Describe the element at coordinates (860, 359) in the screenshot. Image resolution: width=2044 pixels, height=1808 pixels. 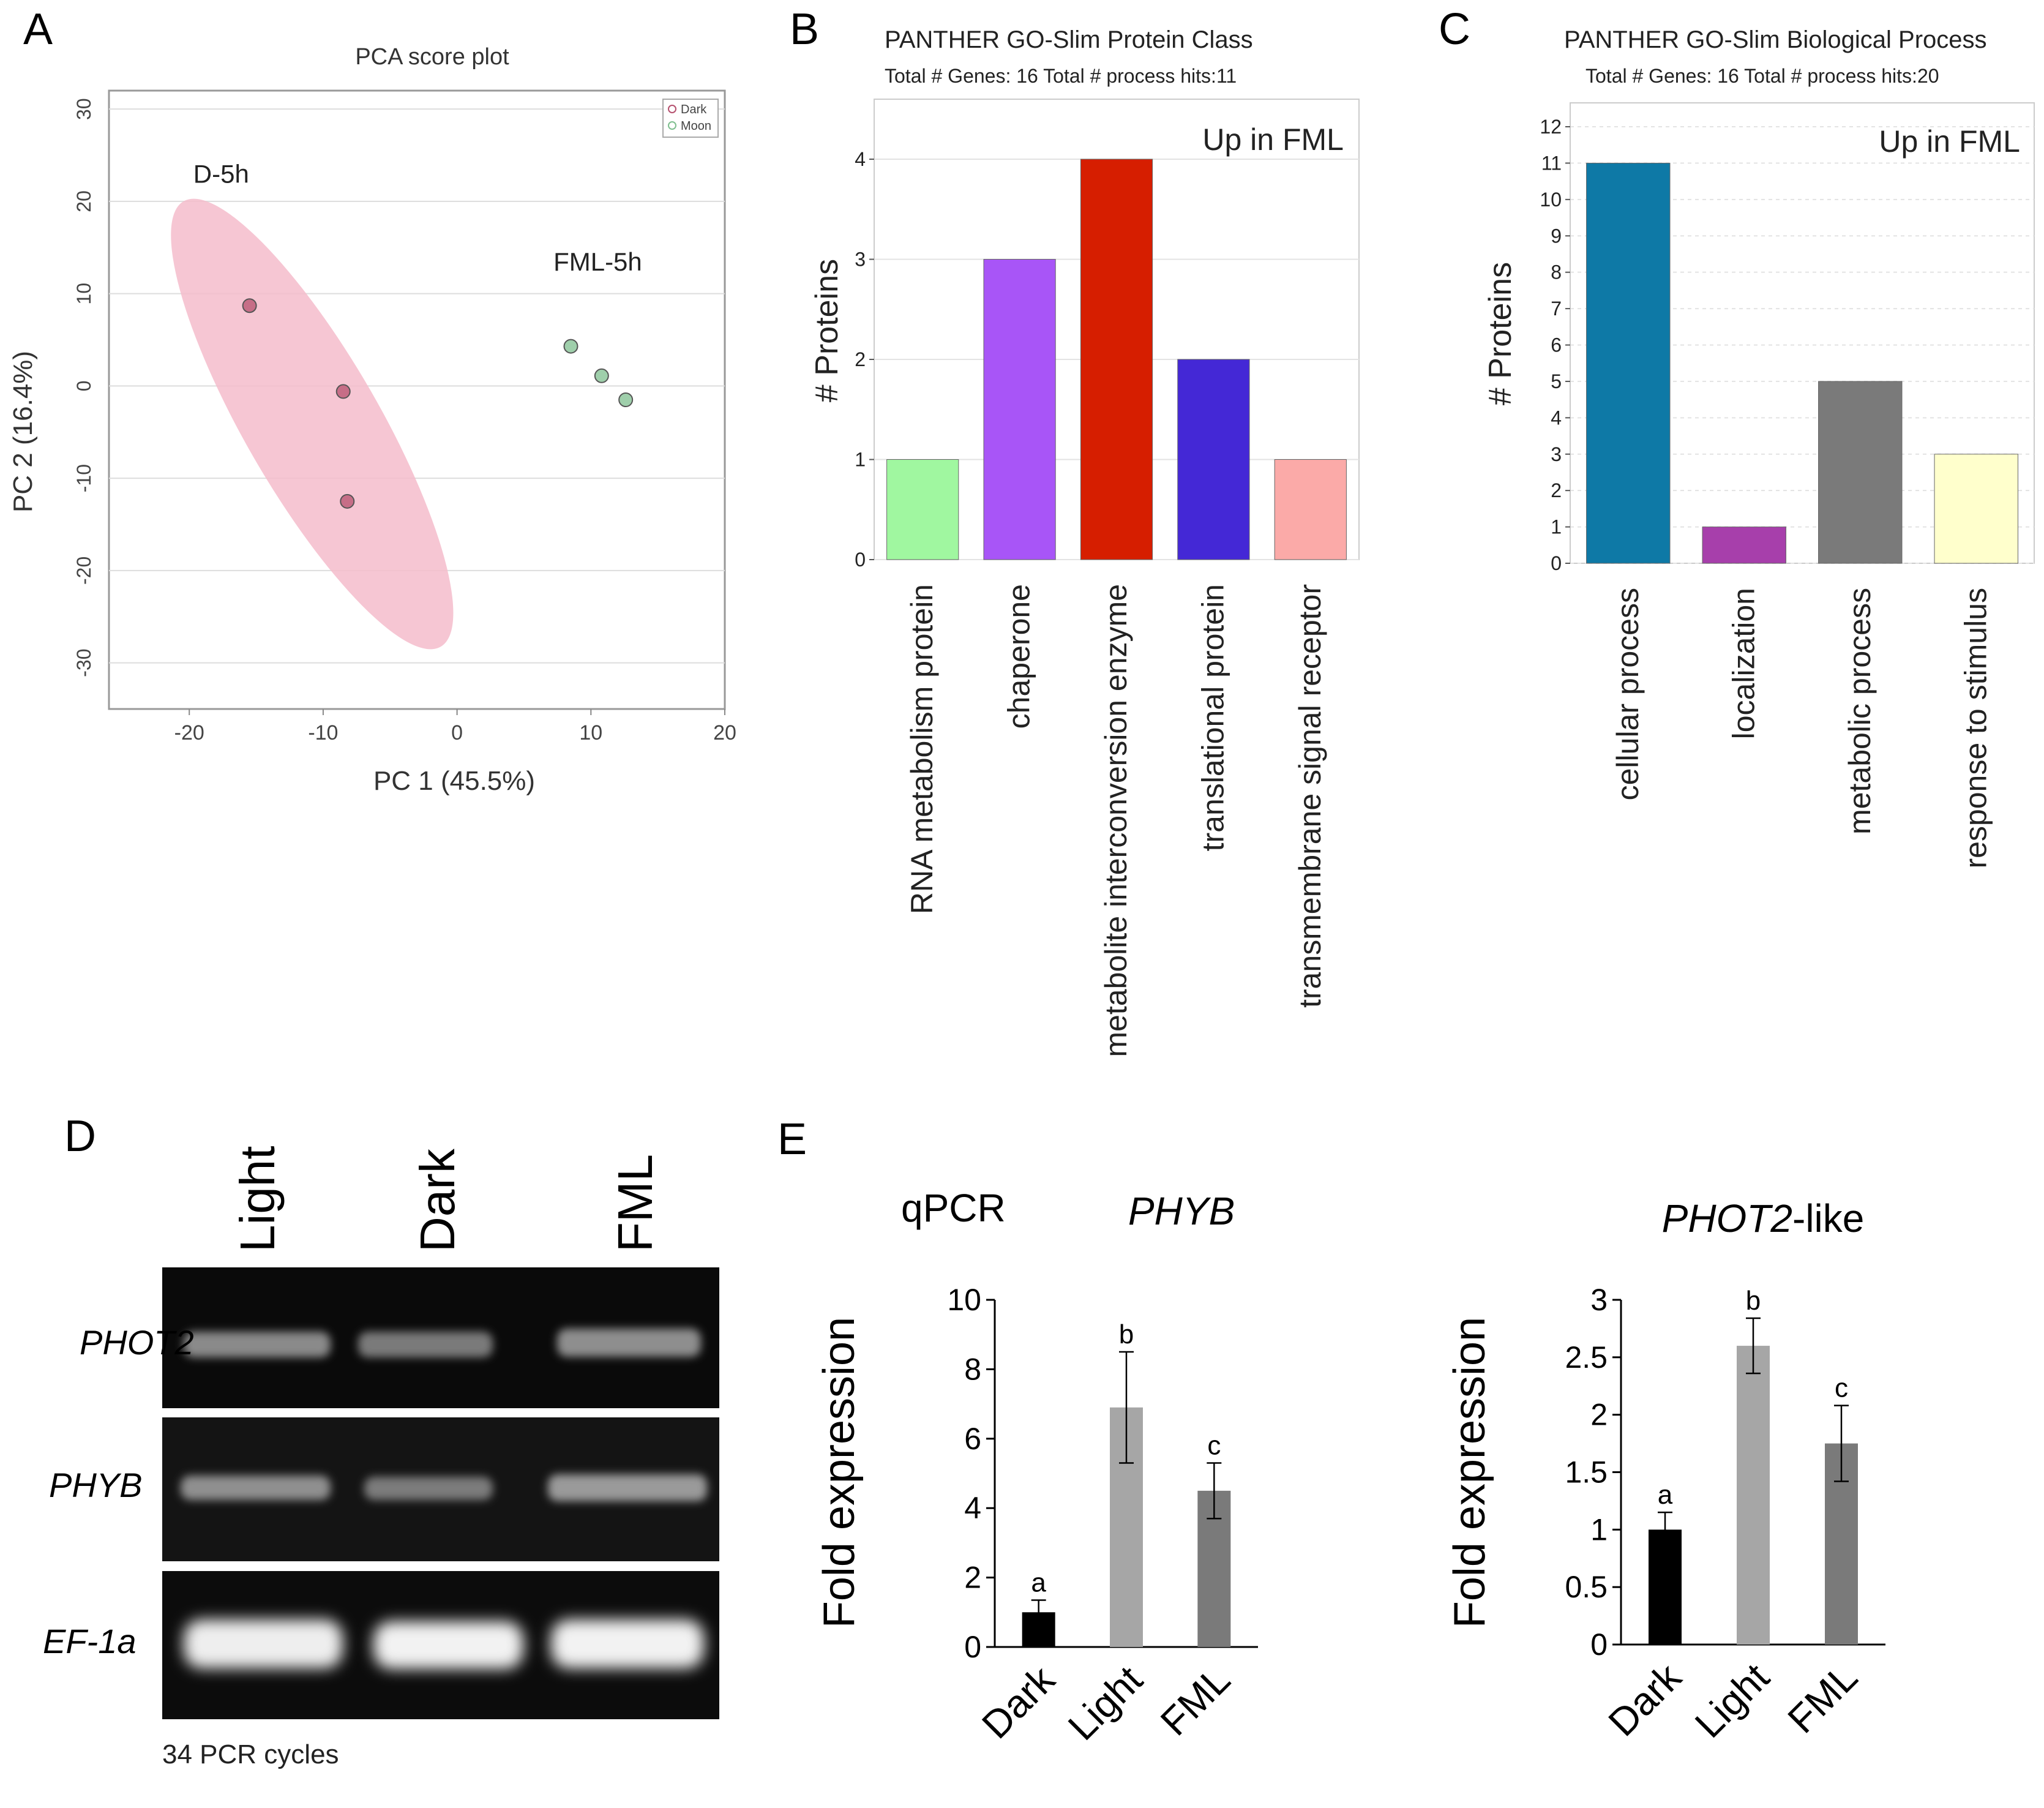
I see `protein-class-y-tick-label: 2` at that location.